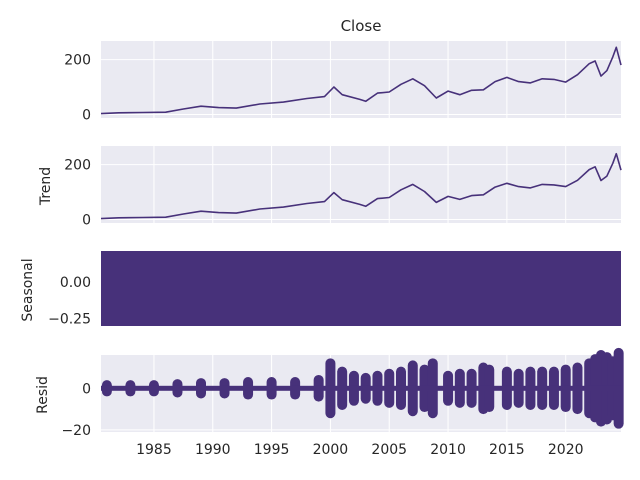  What do you see at coordinates (448, 450) in the screenshot?
I see `xtick-label: 2010` at bounding box center [448, 450].